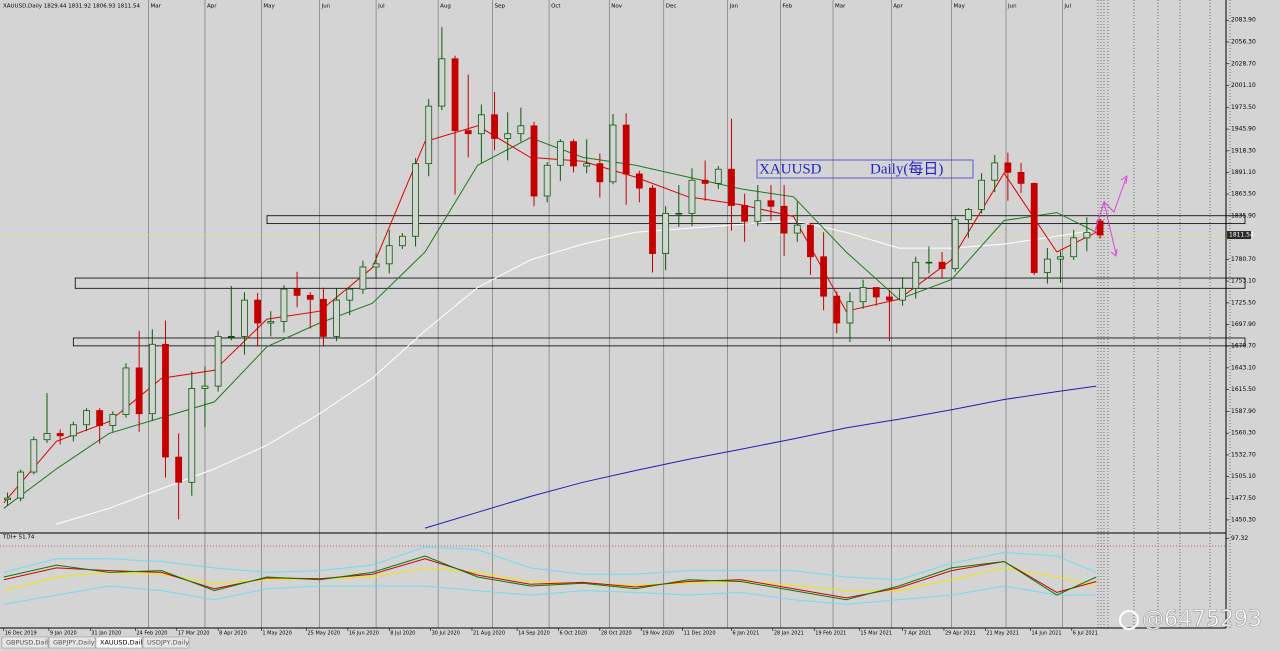  I want to click on tab-label: GBPJPY,Daily, so click(74, 643).